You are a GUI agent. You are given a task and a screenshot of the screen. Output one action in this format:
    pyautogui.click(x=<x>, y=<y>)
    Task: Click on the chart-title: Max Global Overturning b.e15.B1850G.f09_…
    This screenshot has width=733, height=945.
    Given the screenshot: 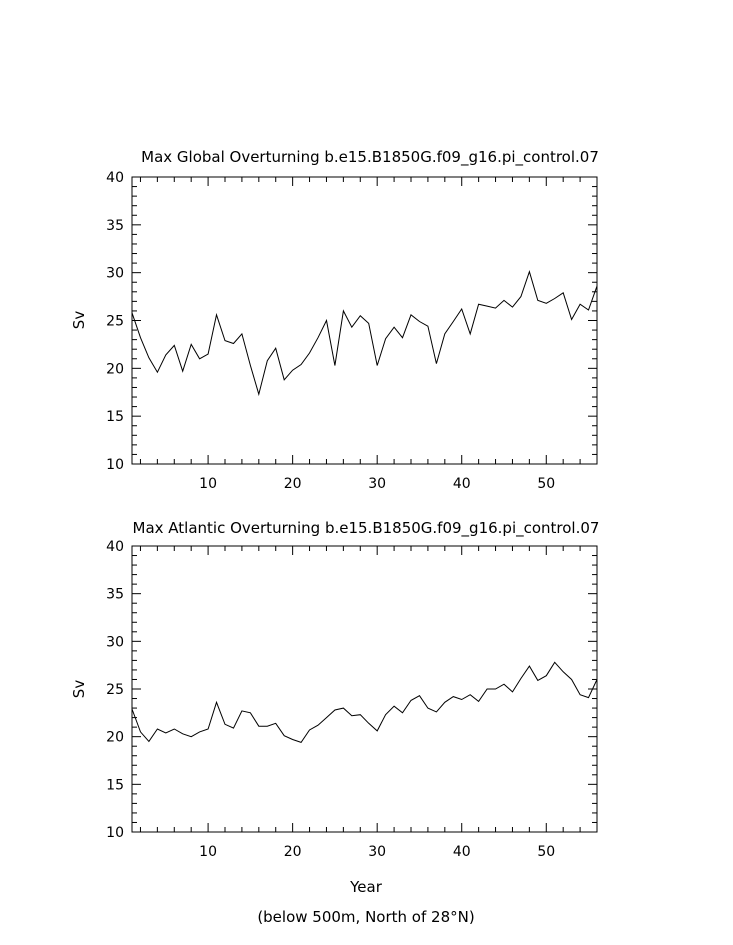 What is the action you would take?
    pyautogui.click(x=370, y=157)
    